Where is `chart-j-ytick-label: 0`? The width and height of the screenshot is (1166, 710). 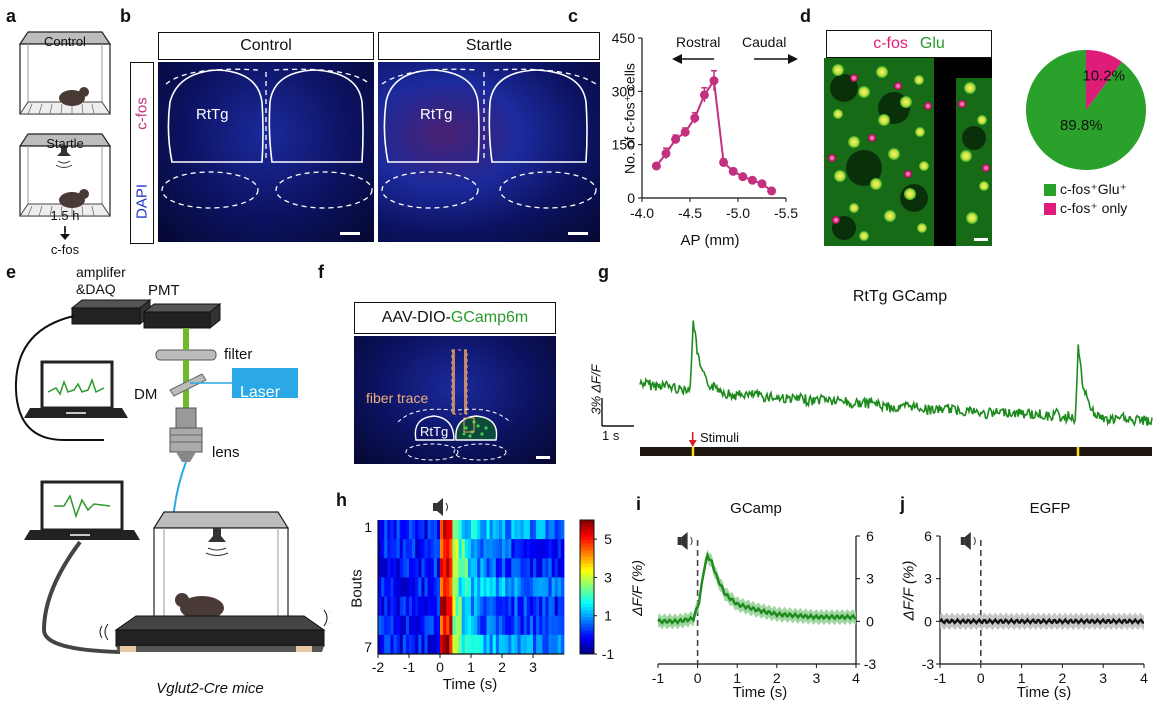
chart-j-ytick-label: 0 is located at coordinates (928, 621).